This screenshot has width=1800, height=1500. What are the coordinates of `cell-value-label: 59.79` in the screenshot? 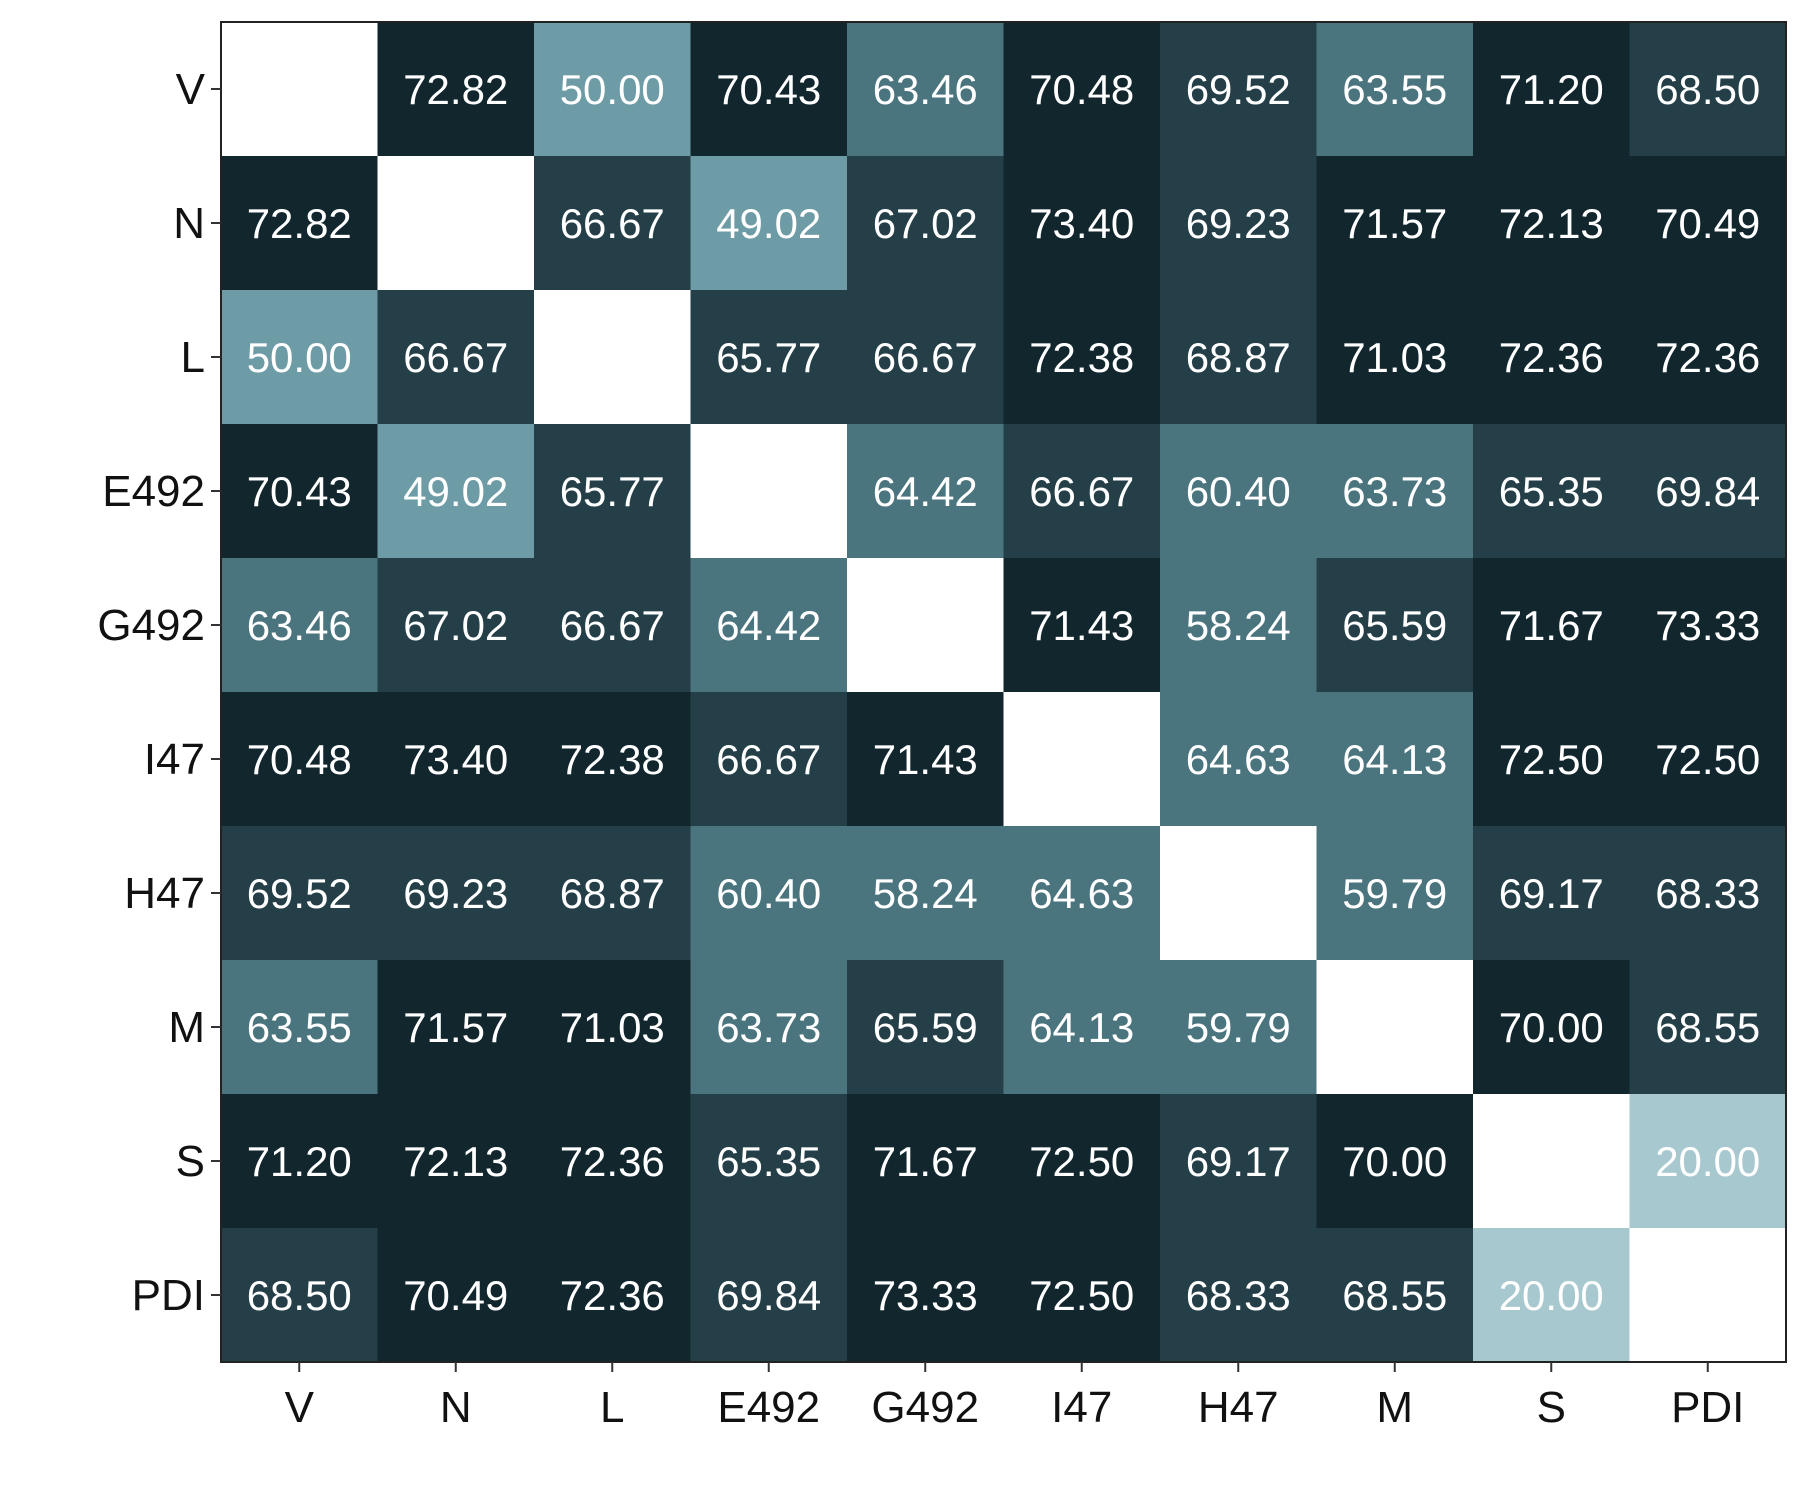 It's located at (1394, 893).